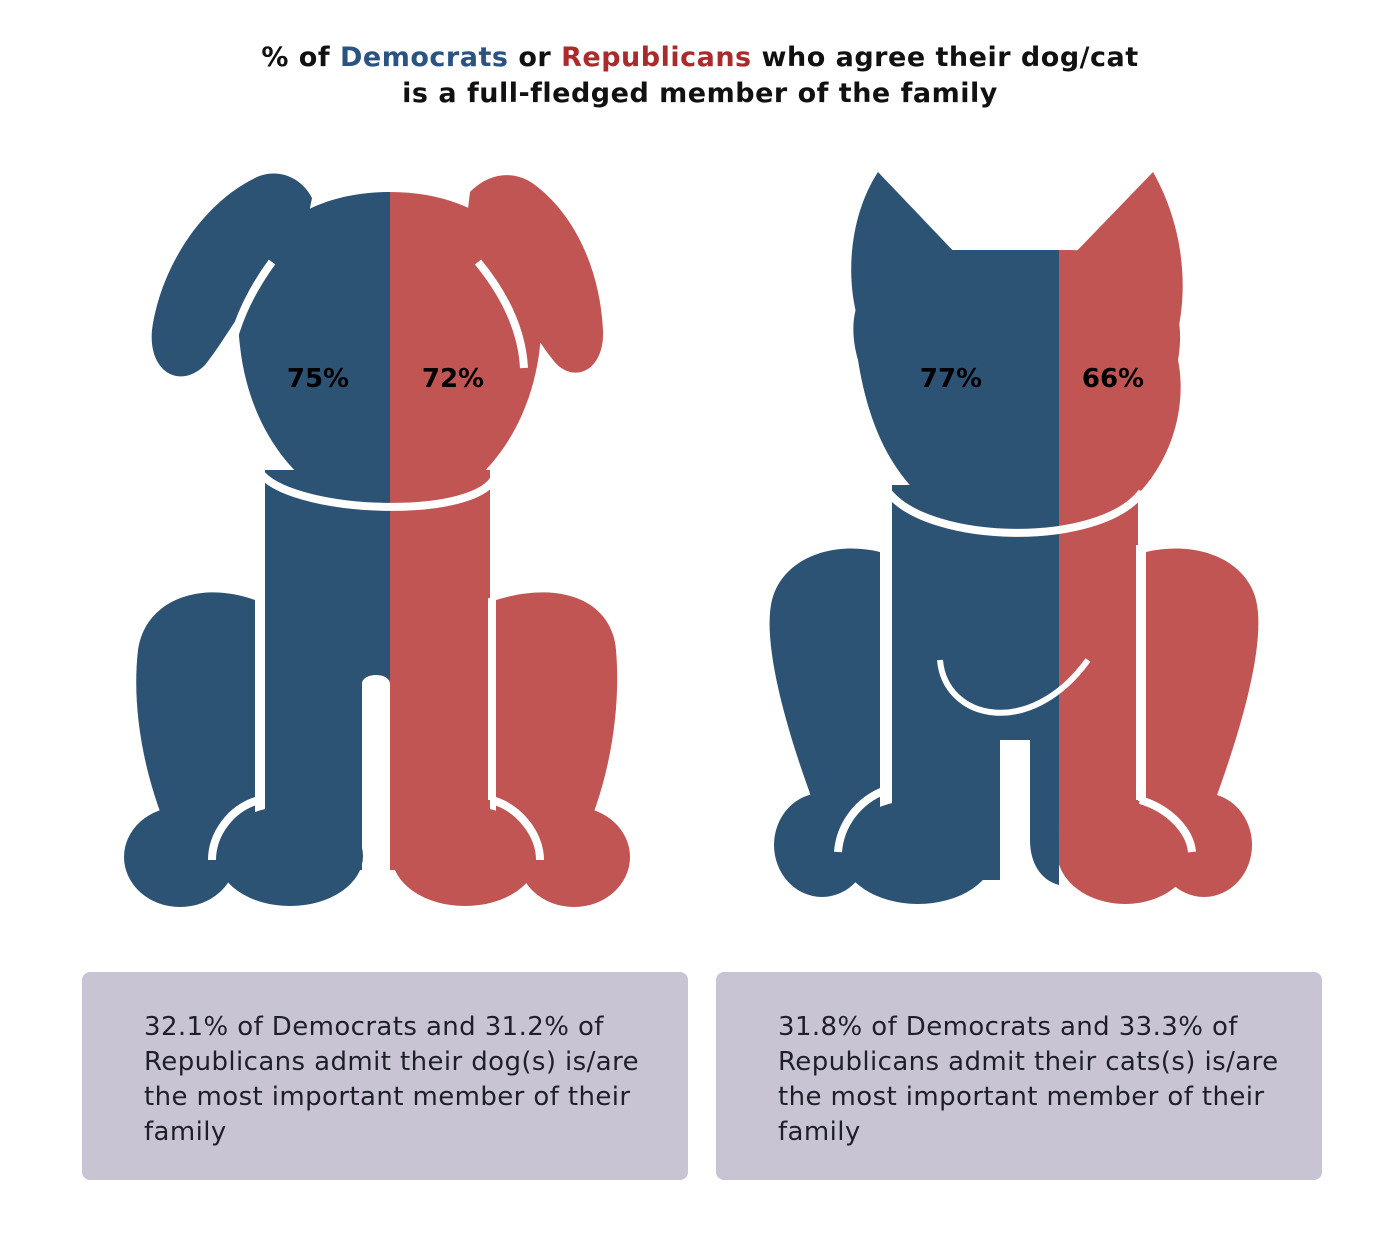 This screenshot has width=1400, height=1239. What do you see at coordinates (318, 379) in the screenshot?
I see `dog-democrats-label: 75%` at bounding box center [318, 379].